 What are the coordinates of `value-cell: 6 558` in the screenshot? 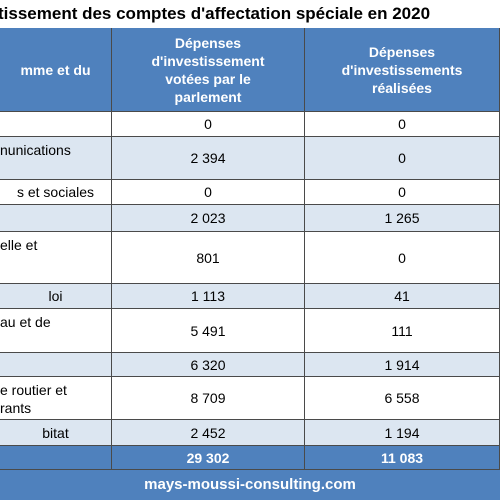 It's located at (402, 398).